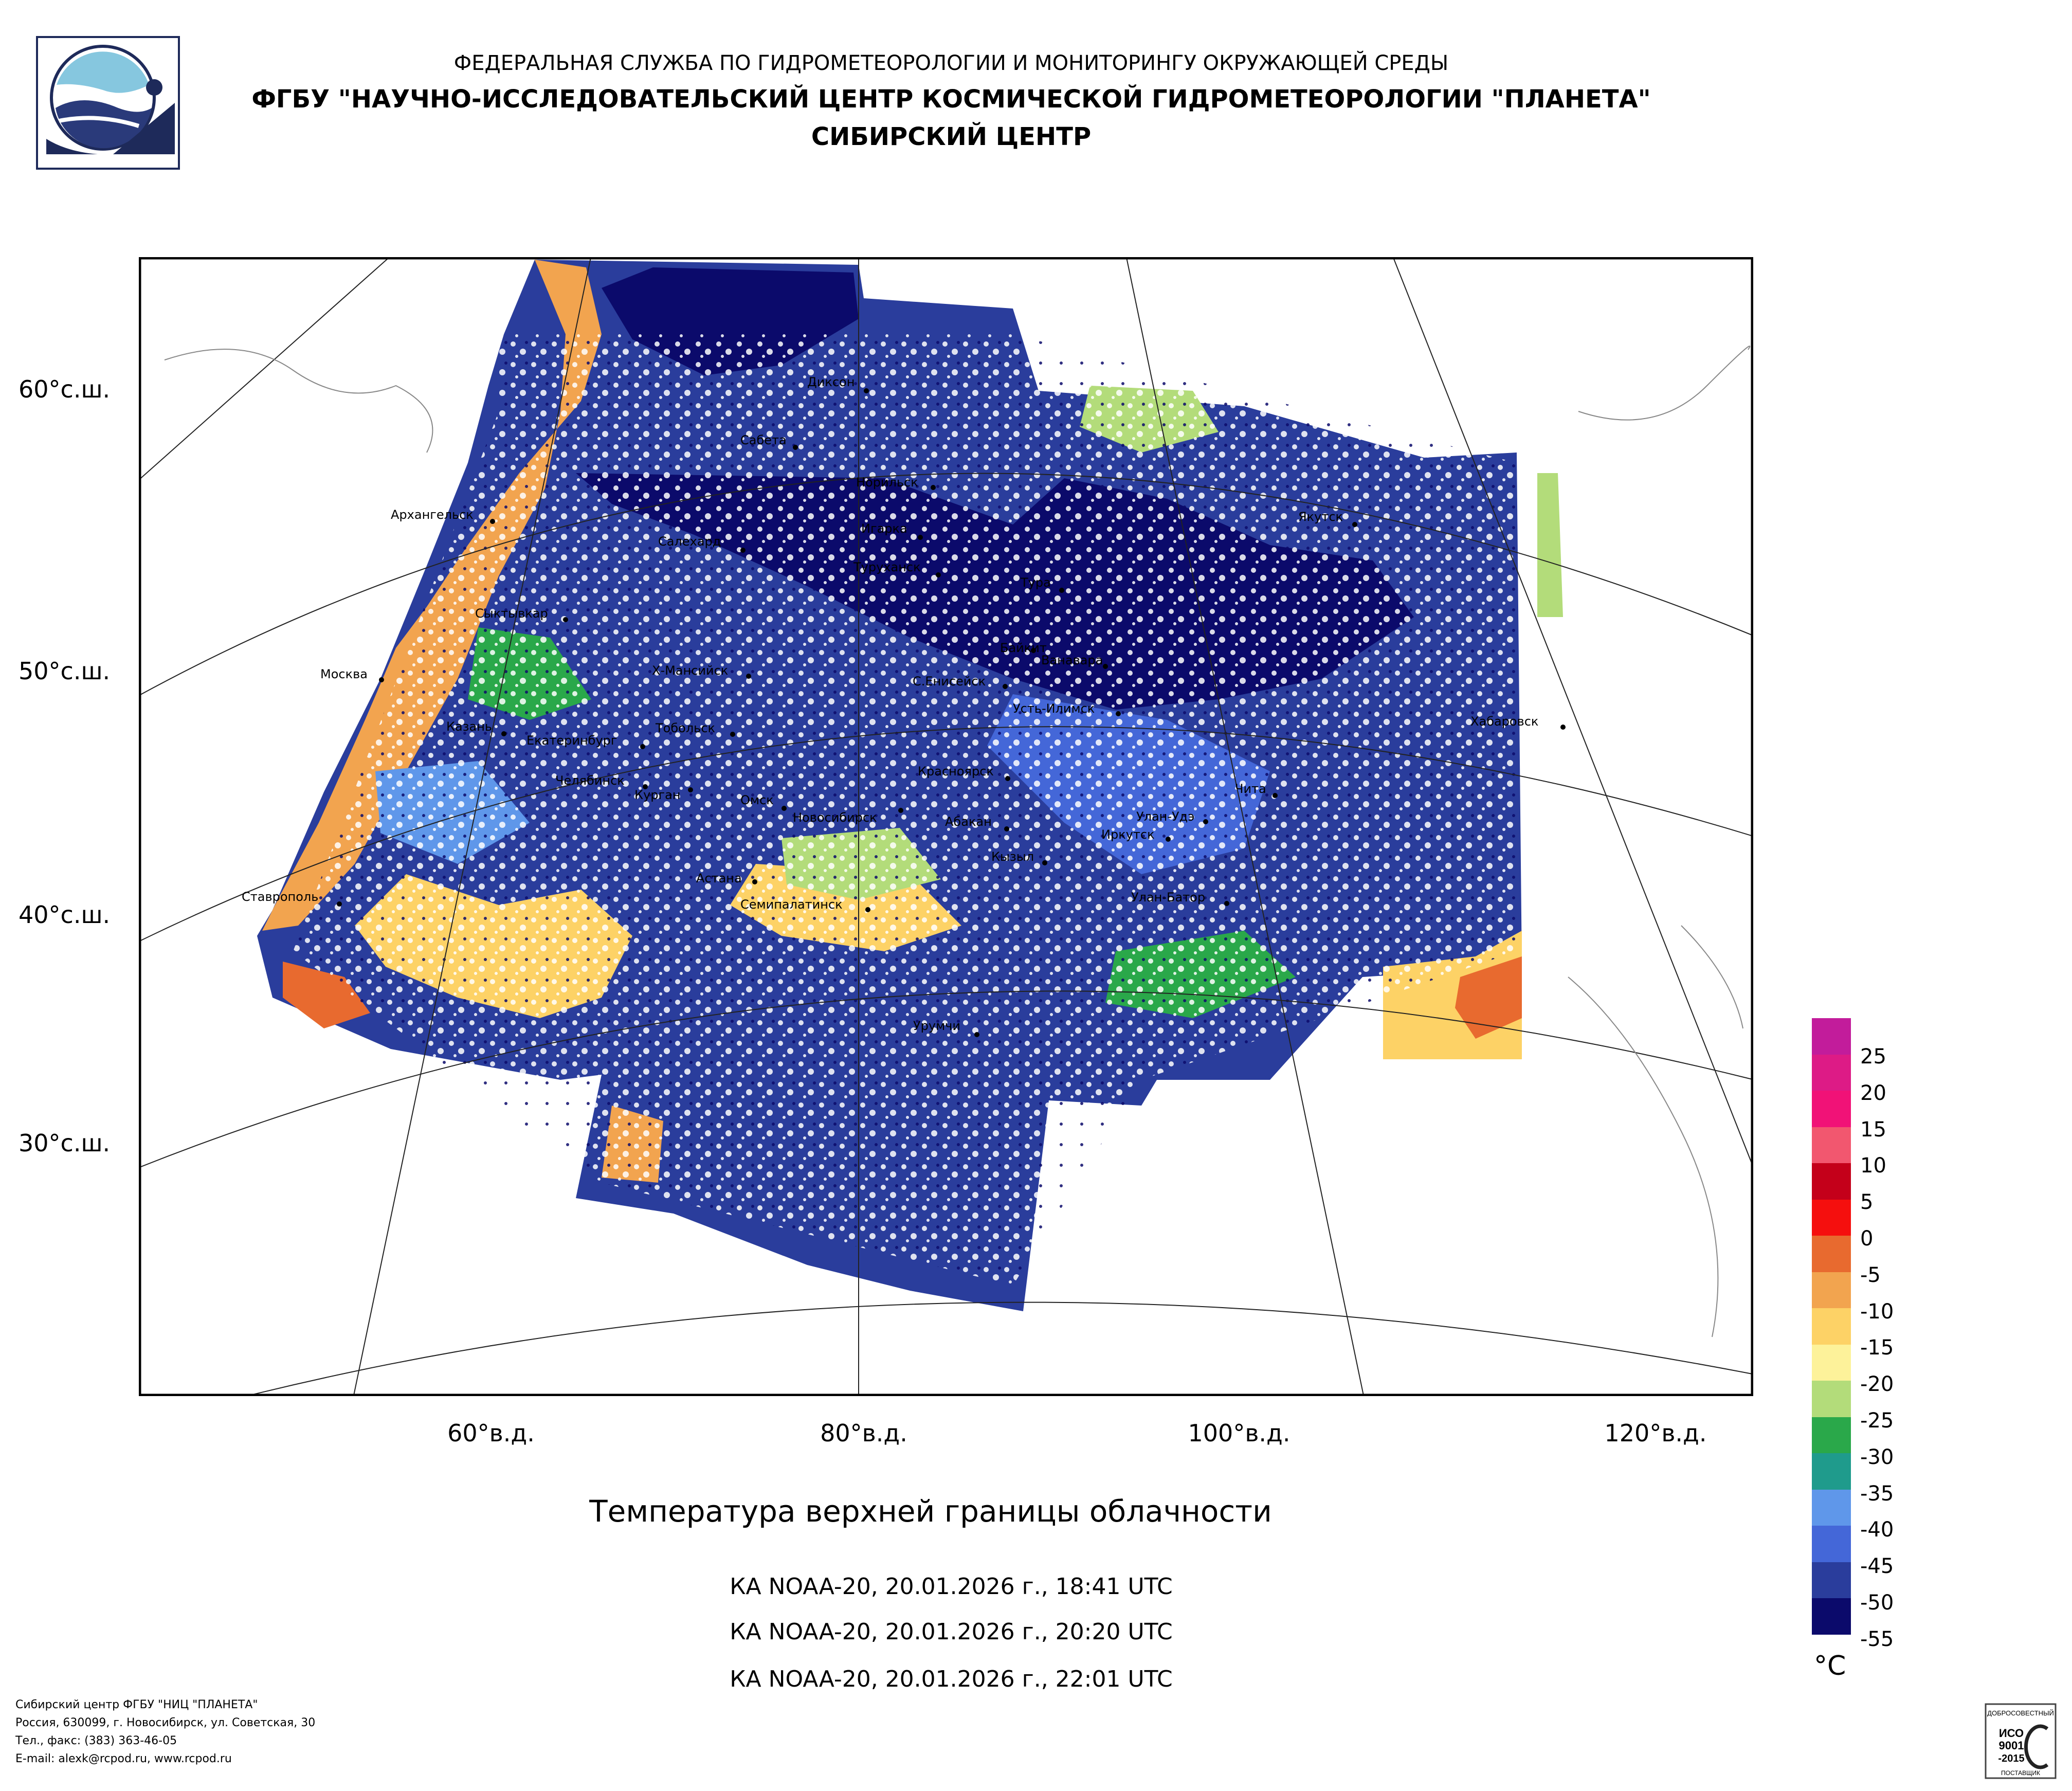 The height and width of the screenshot is (1791, 2072). I want to click on city-label: Туруханск, so click(887, 567).